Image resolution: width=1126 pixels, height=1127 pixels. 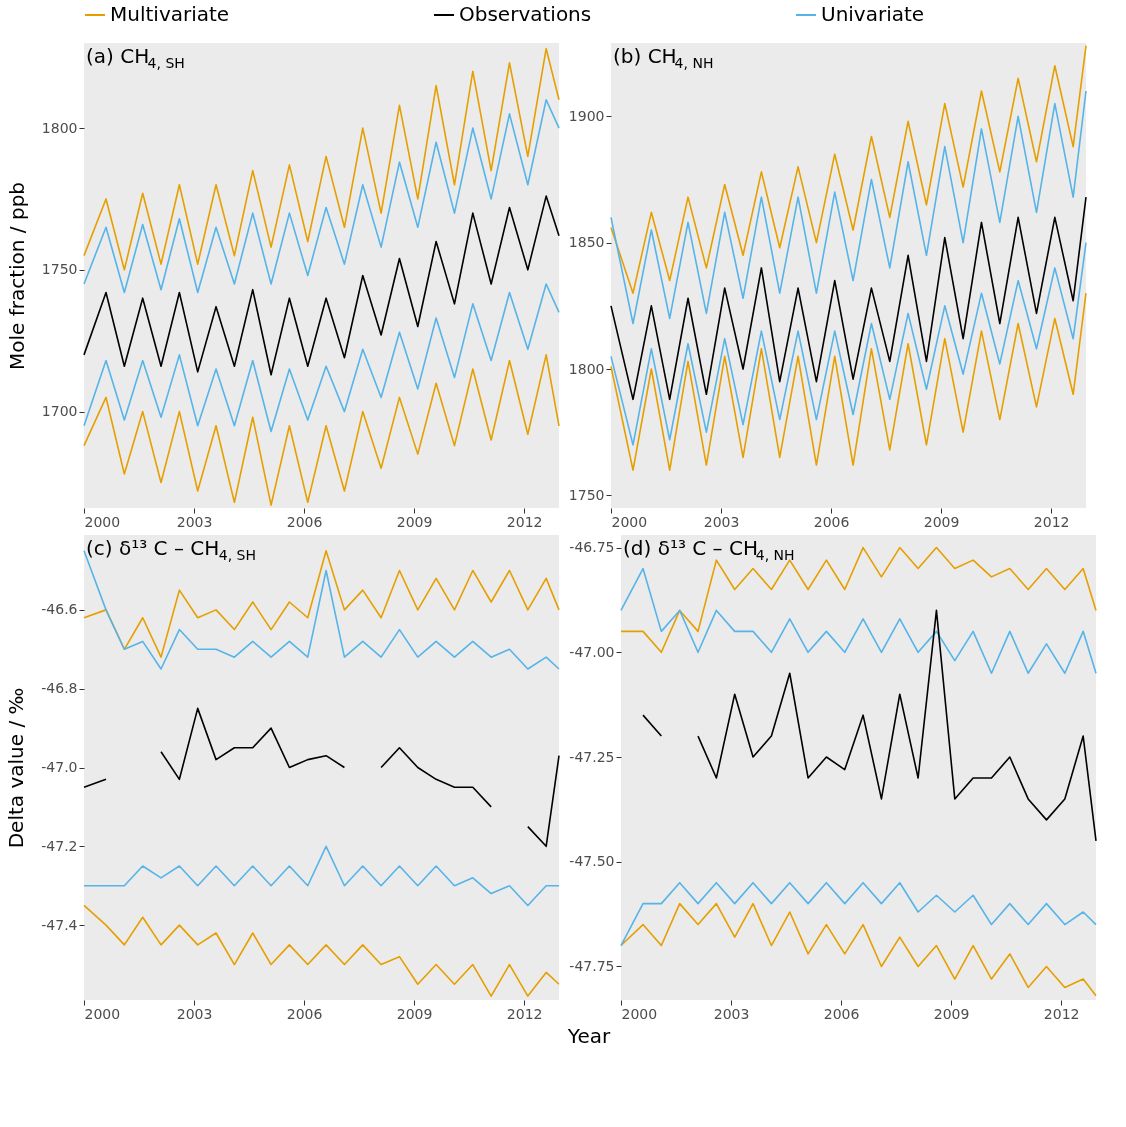 I want to click on y-tick-label: -46.75, so click(x=592, y=547).